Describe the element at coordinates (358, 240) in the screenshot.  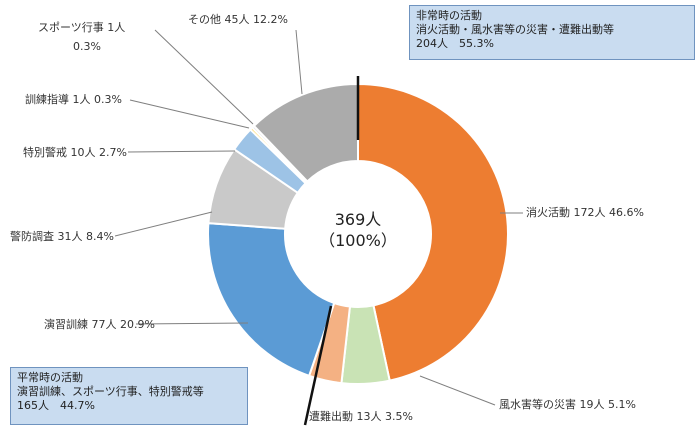
I see `center-percent: （100%）` at that location.